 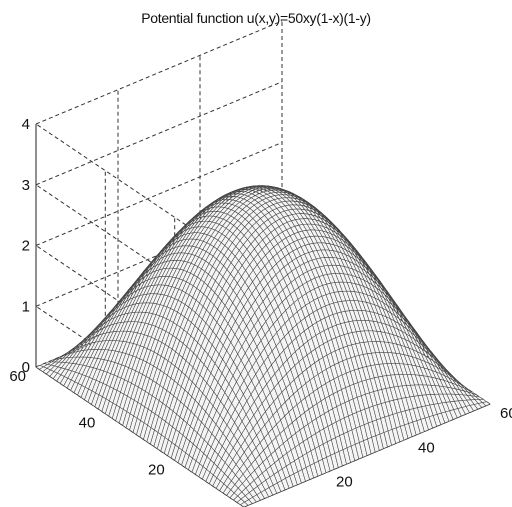 What do you see at coordinates (426, 447) in the screenshot?
I see `x-tick-label: 40` at bounding box center [426, 447].